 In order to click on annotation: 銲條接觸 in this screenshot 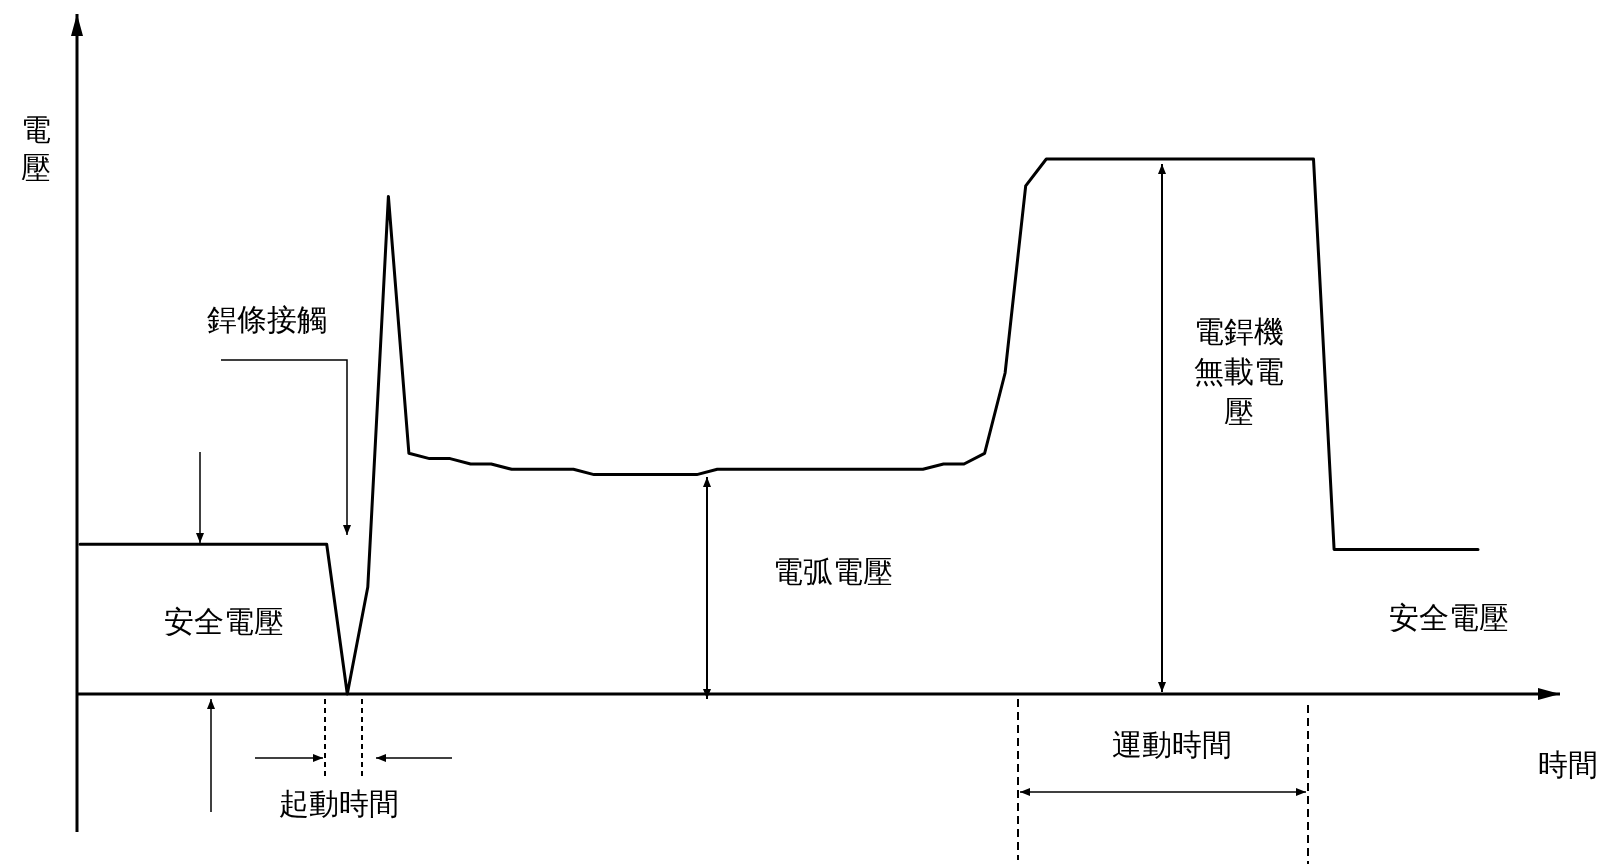, I will do `click(267, 319)`.